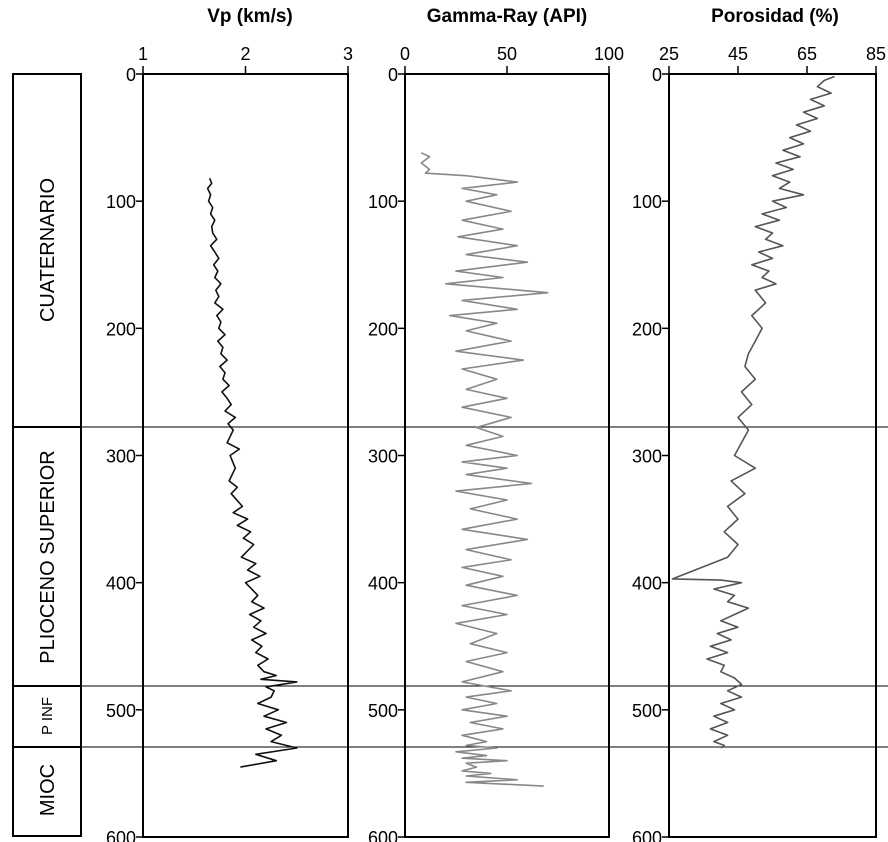 The height and width of the screenshot is (842, 888). What do you see at coordinates (647, 457) in the screenshot?
I see `porosidad-y-tick-label: 300` at bounding box center [647, 457].